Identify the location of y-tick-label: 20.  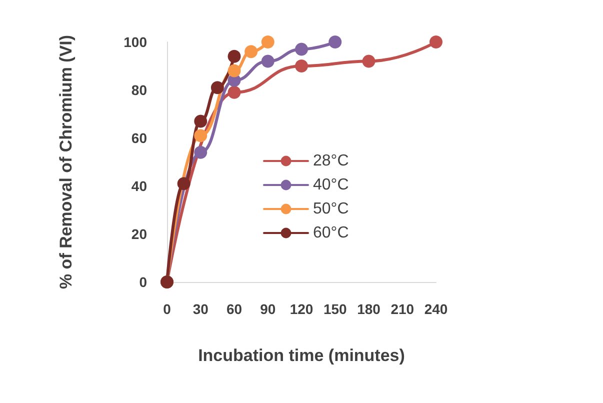
(139, 234).